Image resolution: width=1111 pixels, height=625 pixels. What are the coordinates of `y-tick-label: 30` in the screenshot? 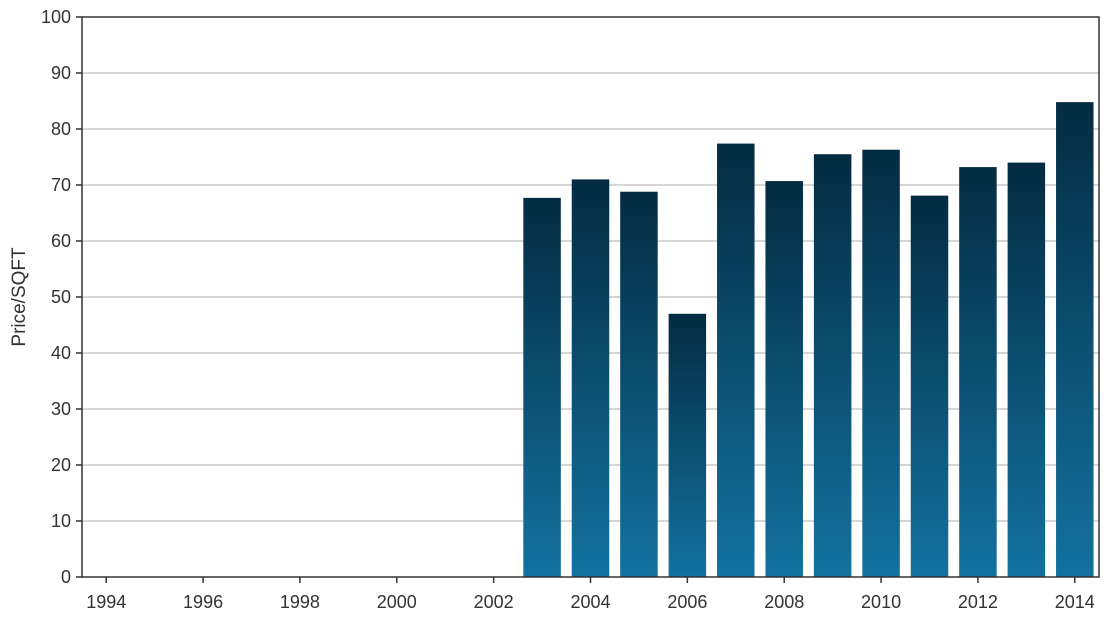 It's located at (61, 409).